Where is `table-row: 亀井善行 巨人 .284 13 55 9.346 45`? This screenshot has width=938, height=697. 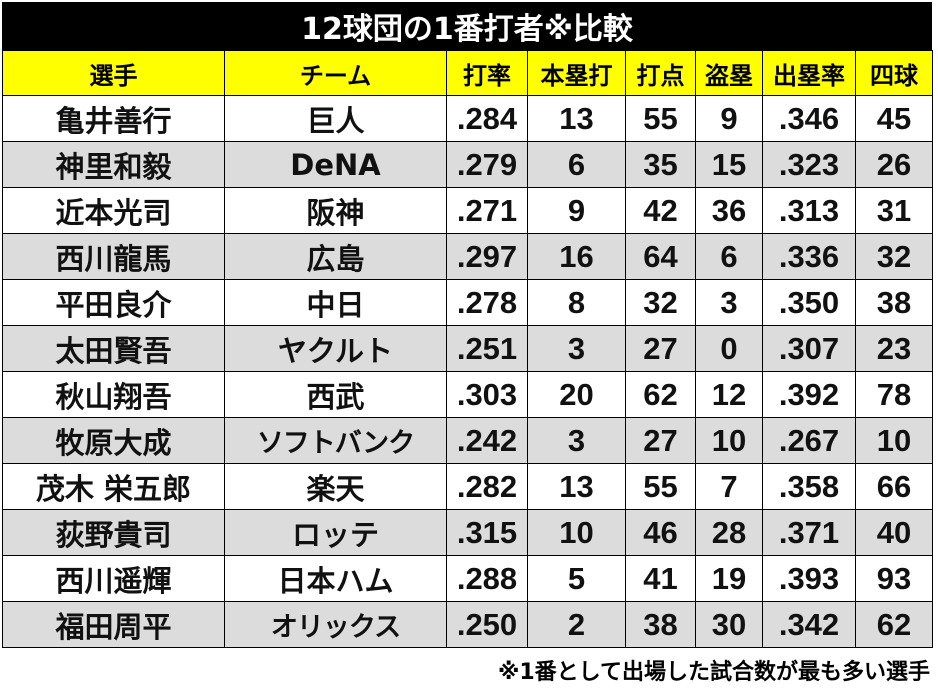
table-row: 亀井善行 巨人 .284 13 55 9.346 45 is located at coordinates (467, 118).